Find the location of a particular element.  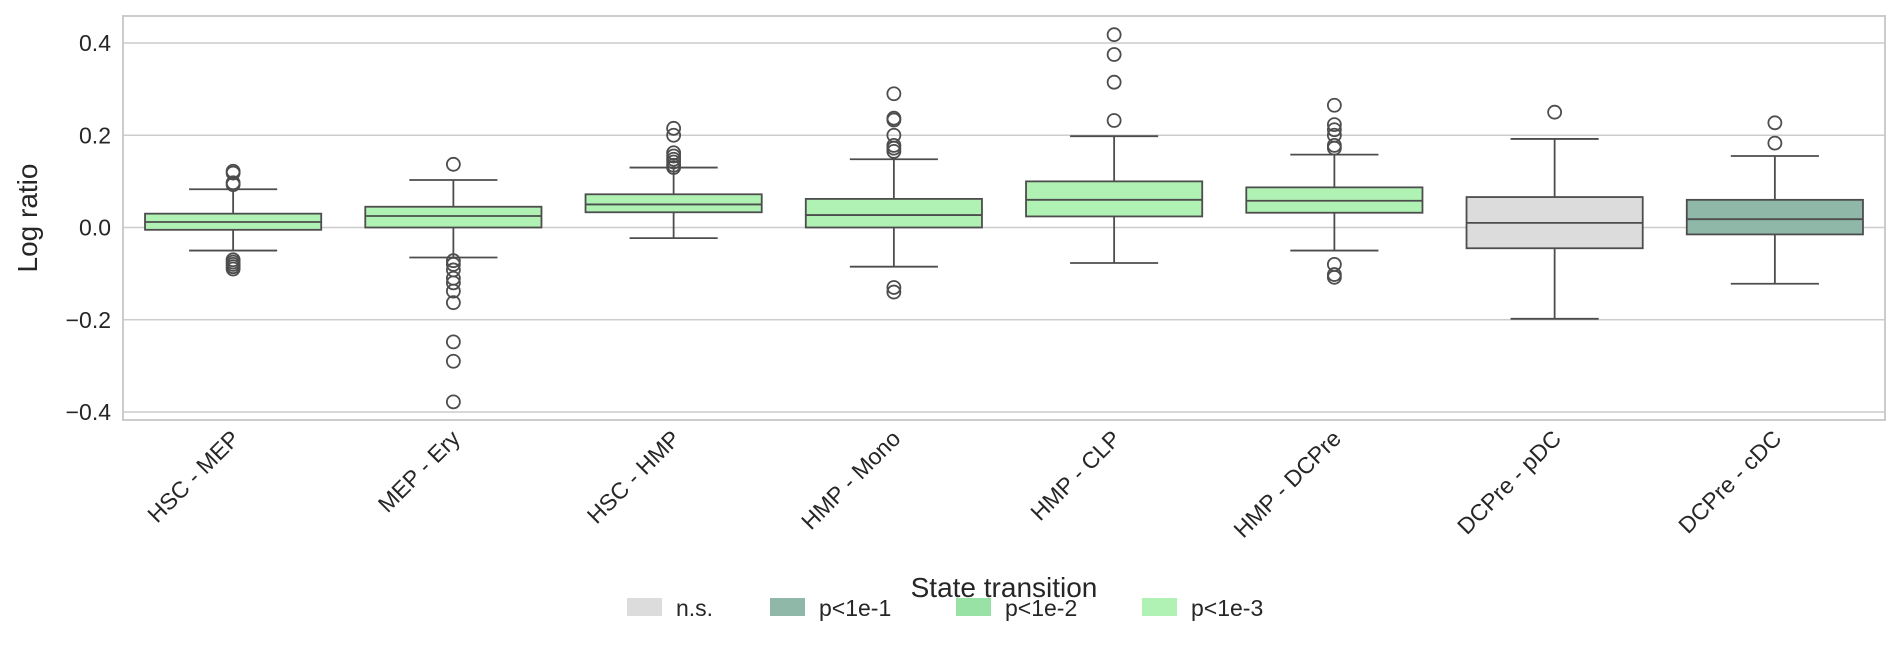

x-tick-label: MEP - Ery is located at coordinates (419, 471).